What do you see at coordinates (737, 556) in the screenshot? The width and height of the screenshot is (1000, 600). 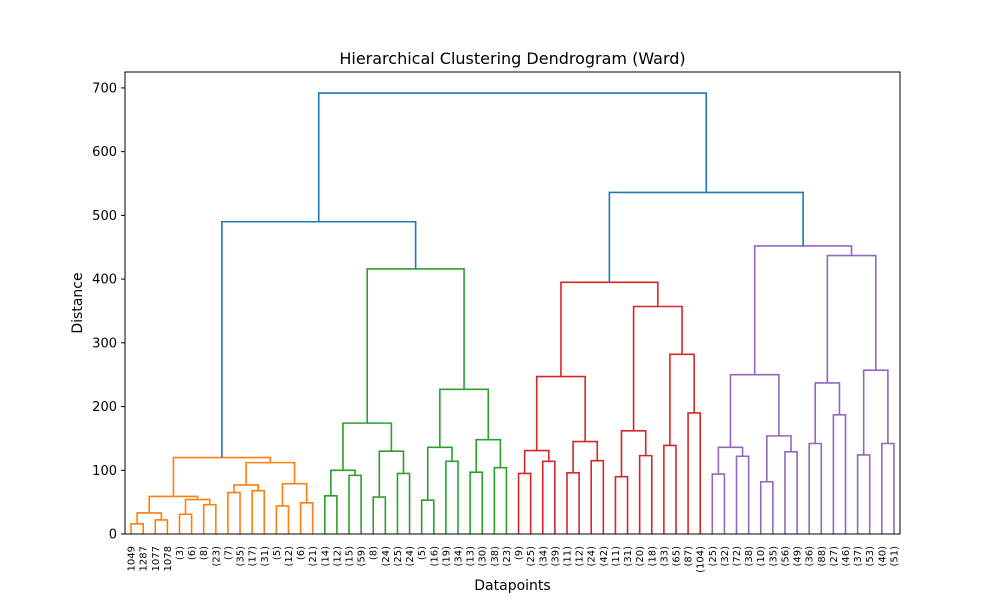 I see `leaf-label: (72)` at bounding box center [737, 556].